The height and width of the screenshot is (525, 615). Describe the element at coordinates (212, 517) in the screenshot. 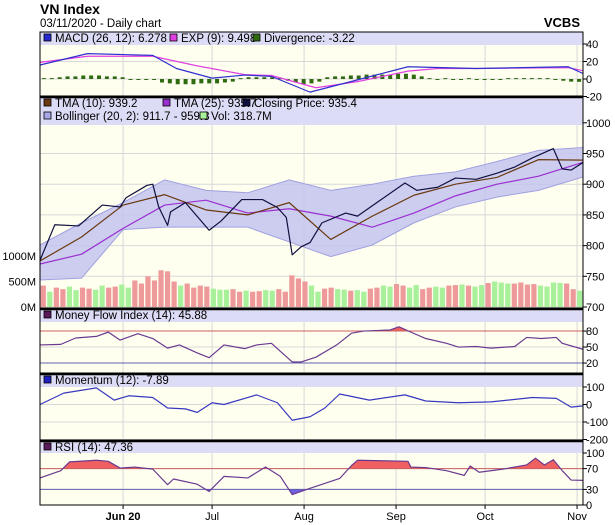

I see `x-tick-label: Jul` at that location.